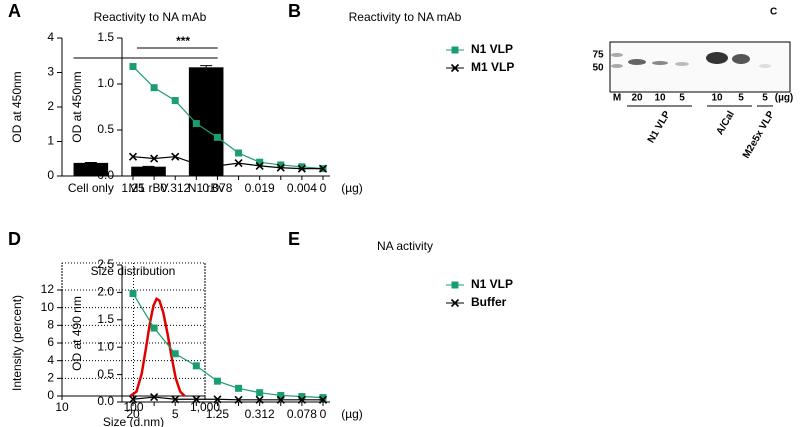  Describe the element at coordinates (294, 239) in the screenshot. I see `panel-letter: E` at that location.